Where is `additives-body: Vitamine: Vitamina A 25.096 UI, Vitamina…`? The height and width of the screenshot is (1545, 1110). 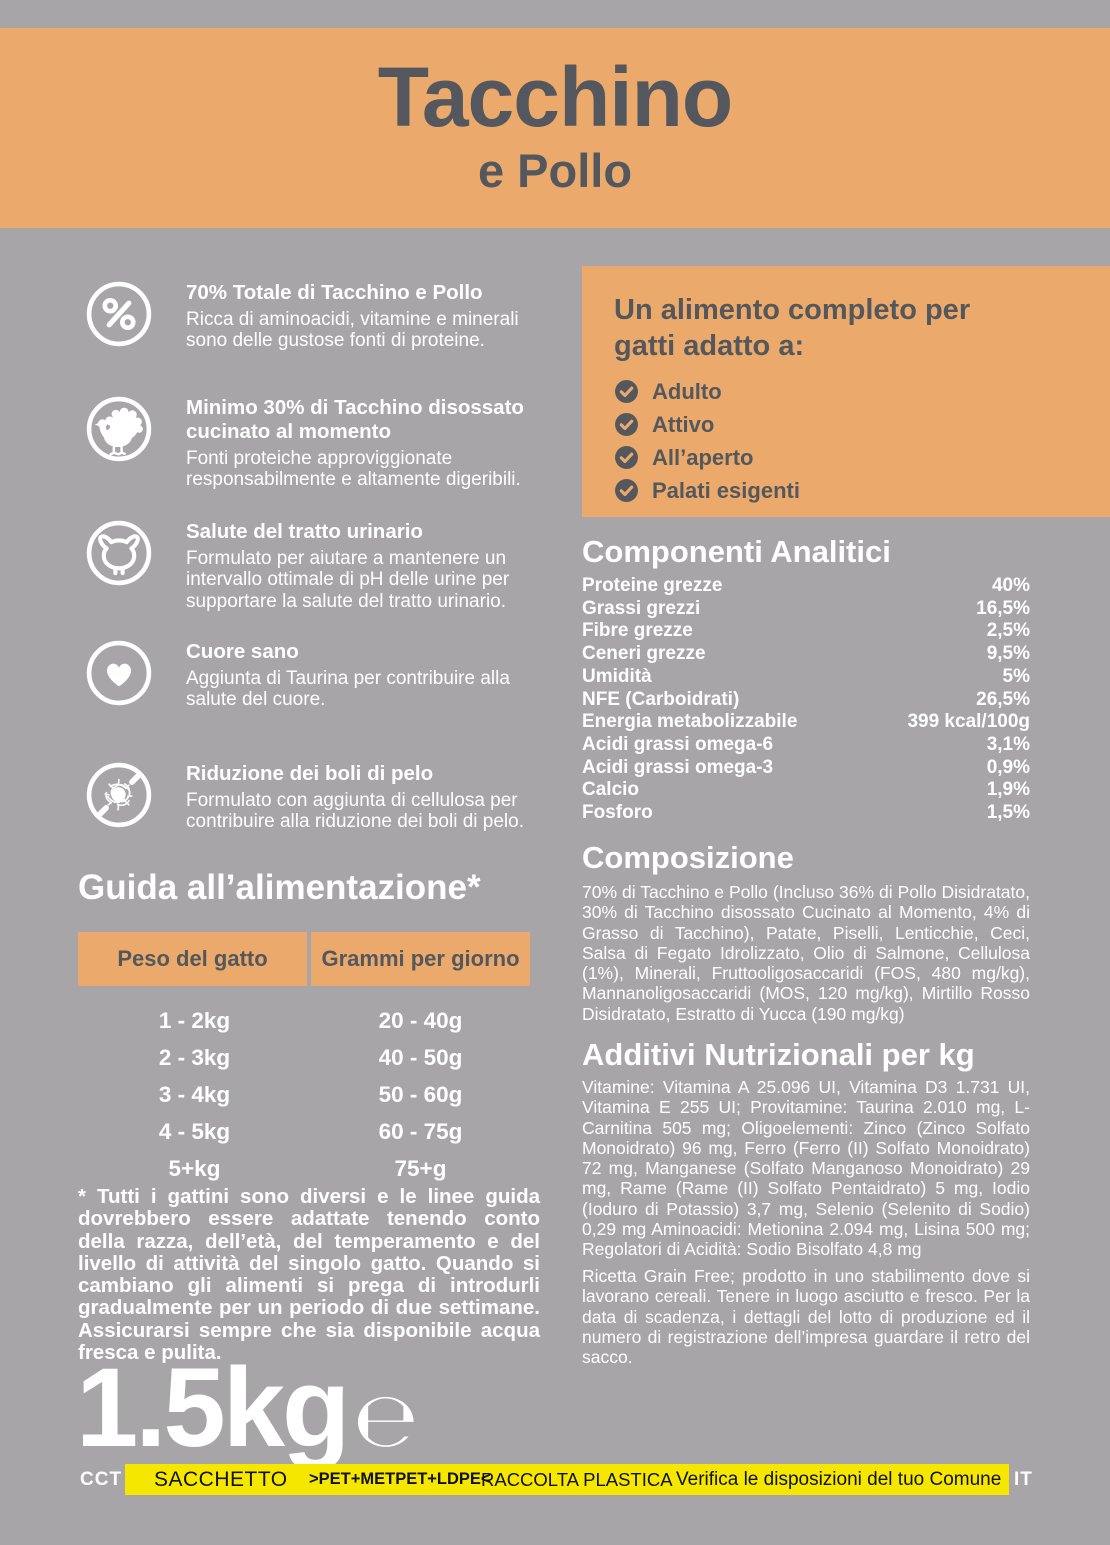
additives-body: Vitamine: Vitamina A 25.096 UI, Vitamina… is located at coordinates (806, 1168).